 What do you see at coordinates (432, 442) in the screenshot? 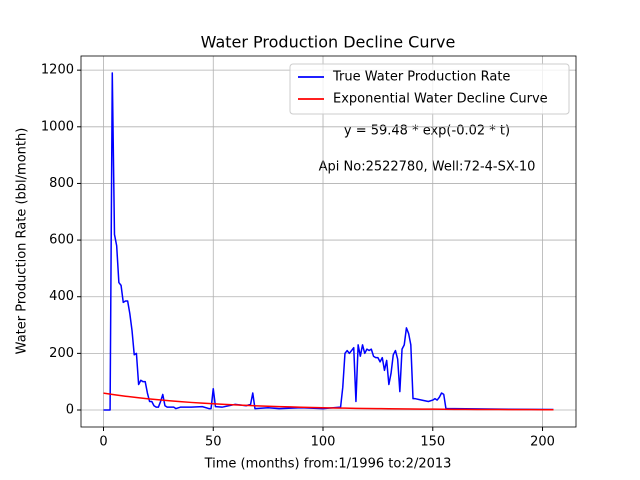
I see `x-tick-label: 150` at bounding box center [432, 442].